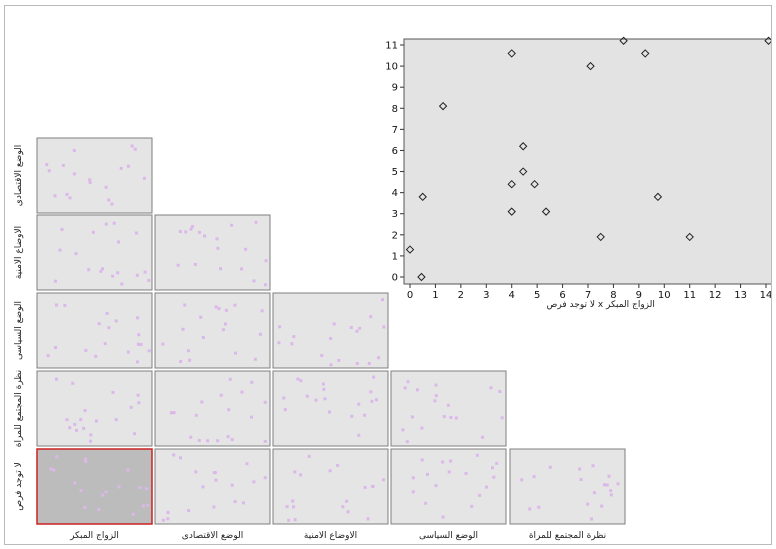 The height and width of the screenshot is (549, 776). What do you see at coordinates (330, 486) in the screenshot?
I see `matrix-cell-r5-c3` at bounding box center [330, 486].